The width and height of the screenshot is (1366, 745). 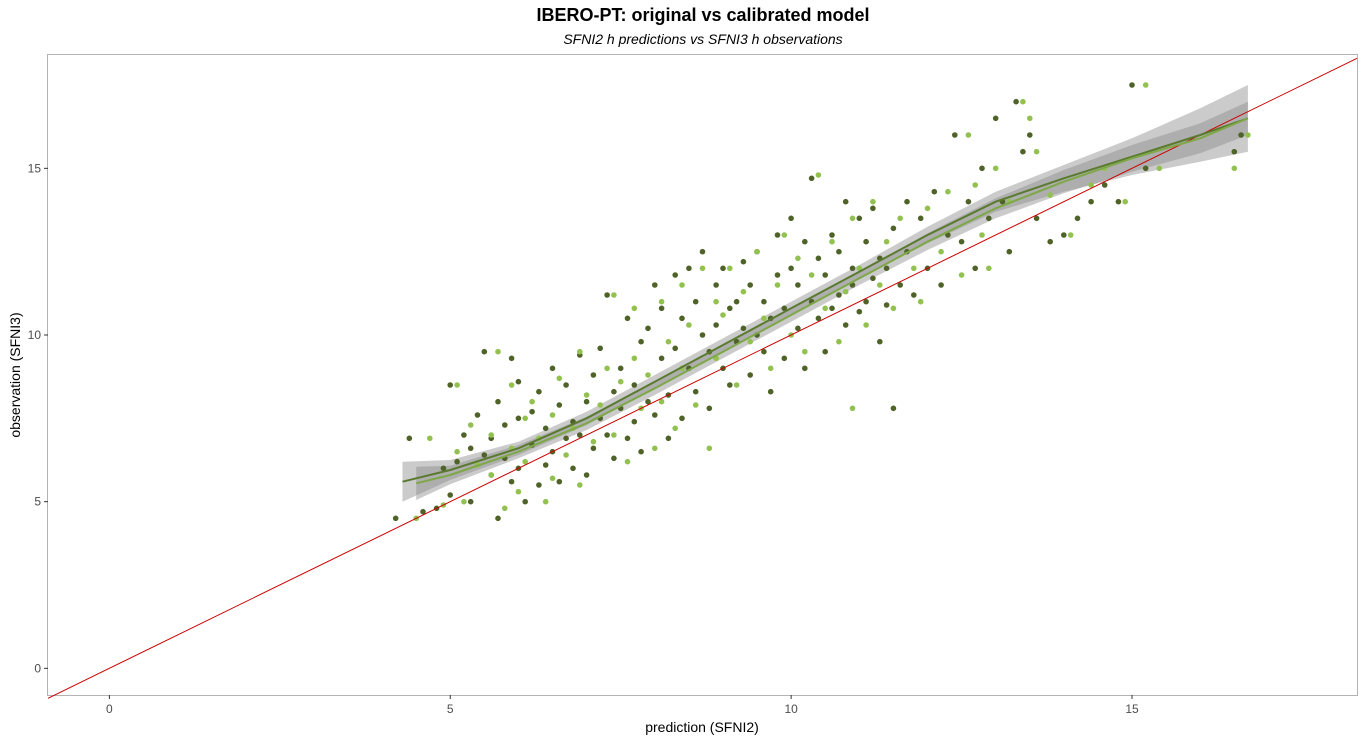 I want to click on chart-title: IBERO-PT: original vs calibrated model, so click(x=703, y=15).